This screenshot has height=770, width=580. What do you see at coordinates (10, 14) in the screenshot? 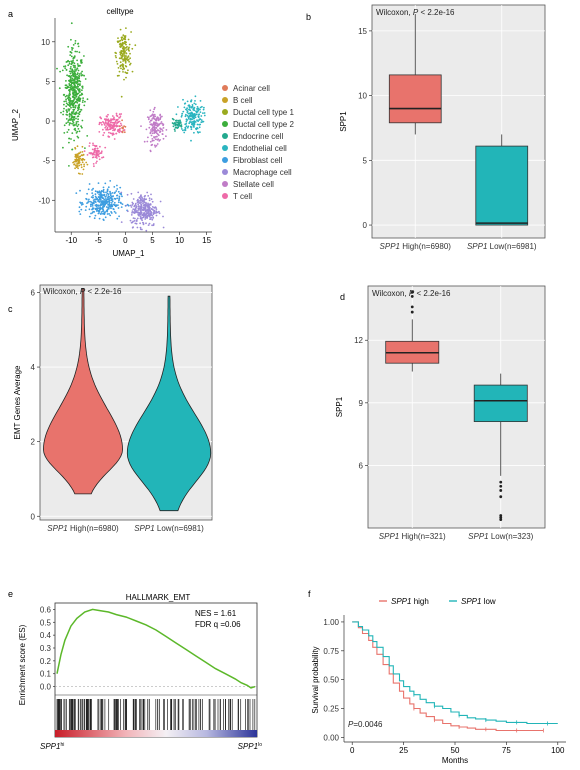
I see `panel-letter-a: a` at bounding box center [10, 14].